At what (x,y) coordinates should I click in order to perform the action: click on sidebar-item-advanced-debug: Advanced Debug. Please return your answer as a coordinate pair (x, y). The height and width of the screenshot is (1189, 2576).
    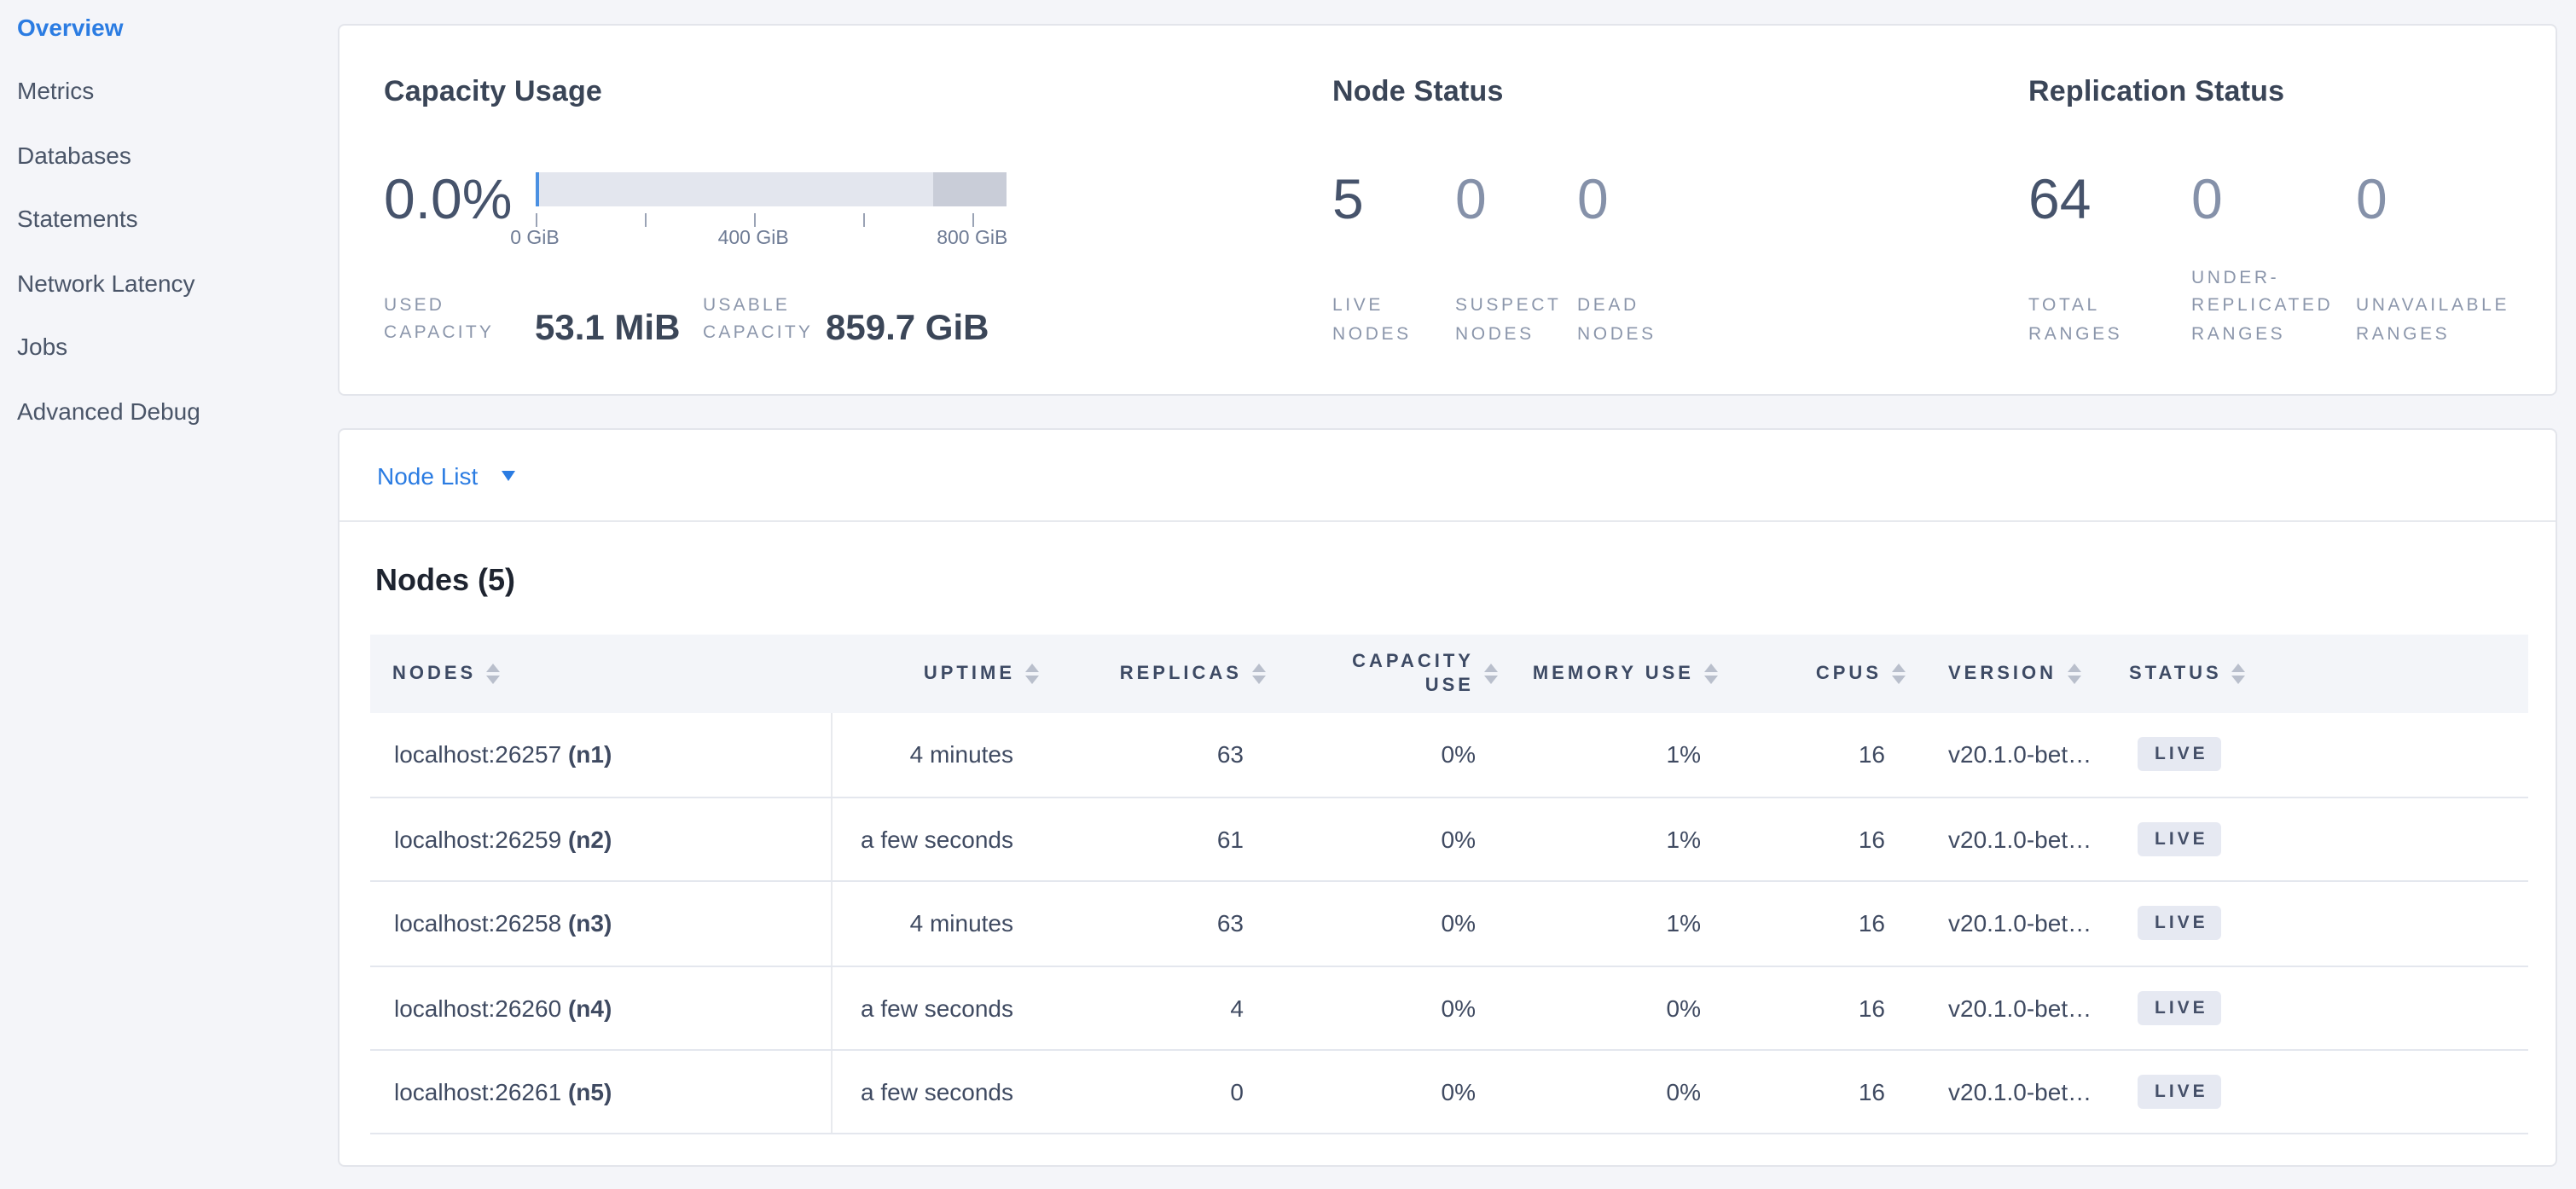
    Looking at the image, I should click on (108, 411).